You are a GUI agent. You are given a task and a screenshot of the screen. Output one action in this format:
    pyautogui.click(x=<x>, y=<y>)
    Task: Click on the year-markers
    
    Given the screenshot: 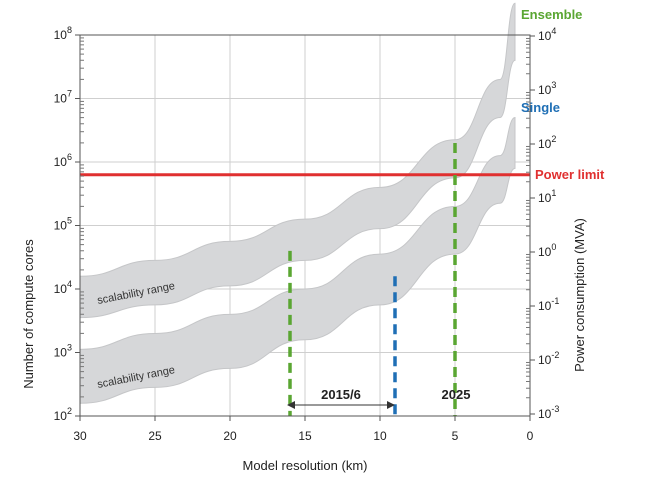 What is the action you would take?
    pyautogui.click(x=372, y=279)
    